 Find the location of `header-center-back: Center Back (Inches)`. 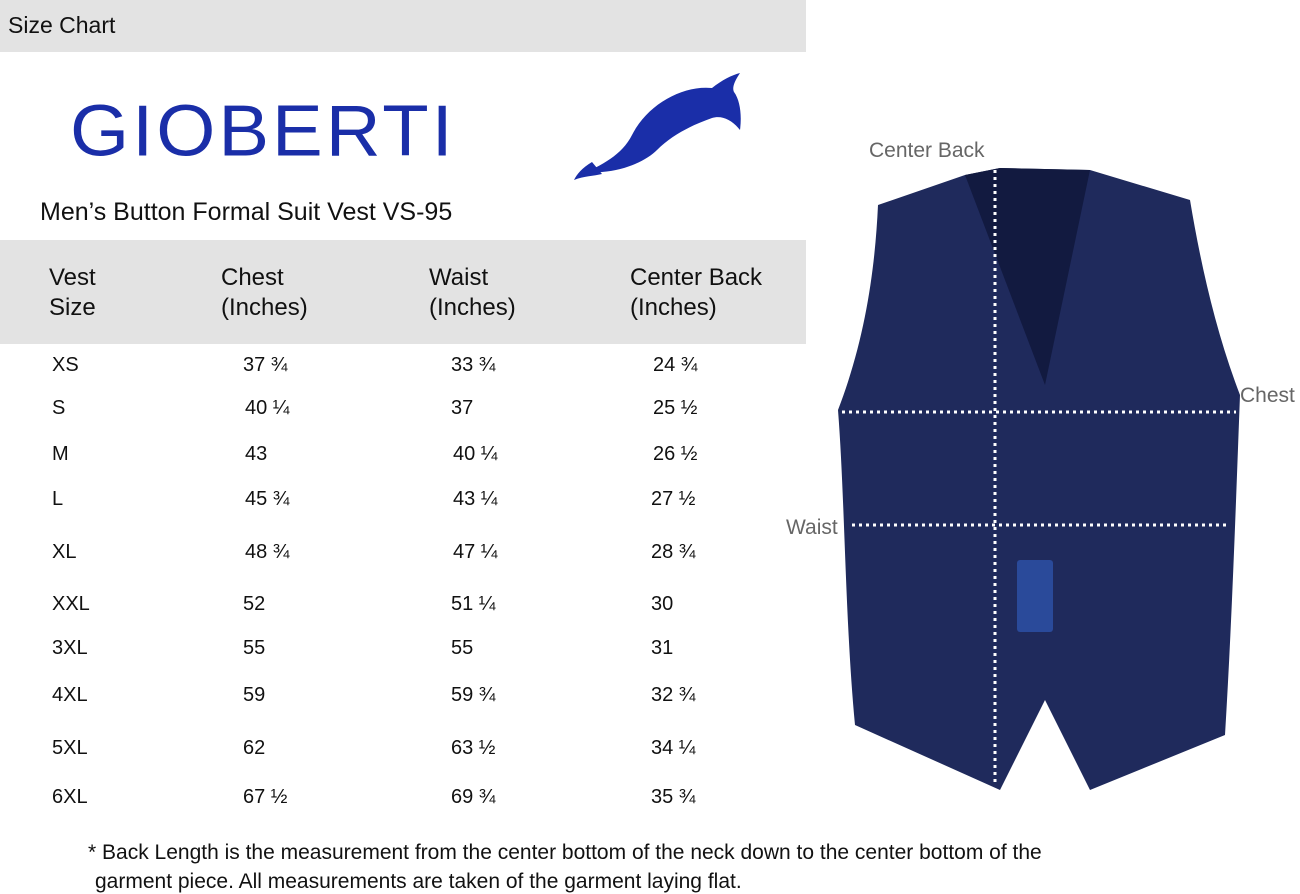

header-center-back: Center Back (Inches) is located at coordinates (696, 292).